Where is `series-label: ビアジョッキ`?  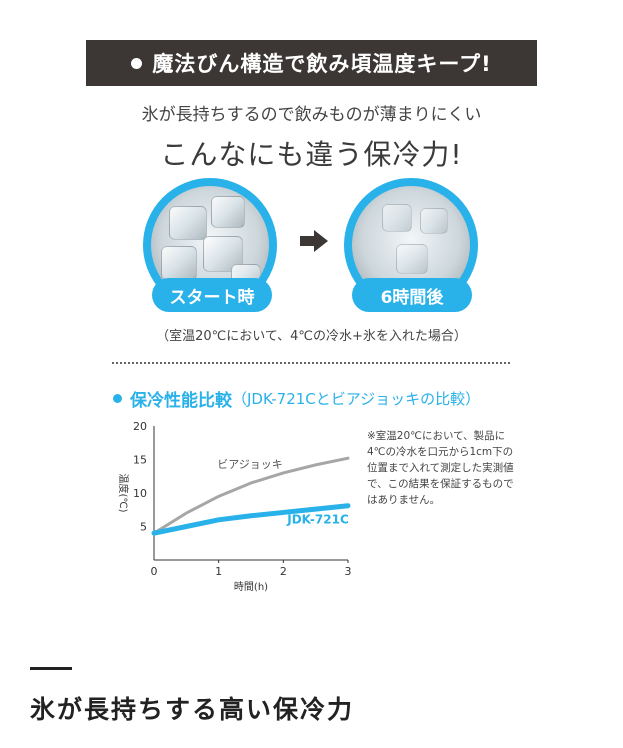 series-label: ビアジョッキ is located at coordinates (250, 464).